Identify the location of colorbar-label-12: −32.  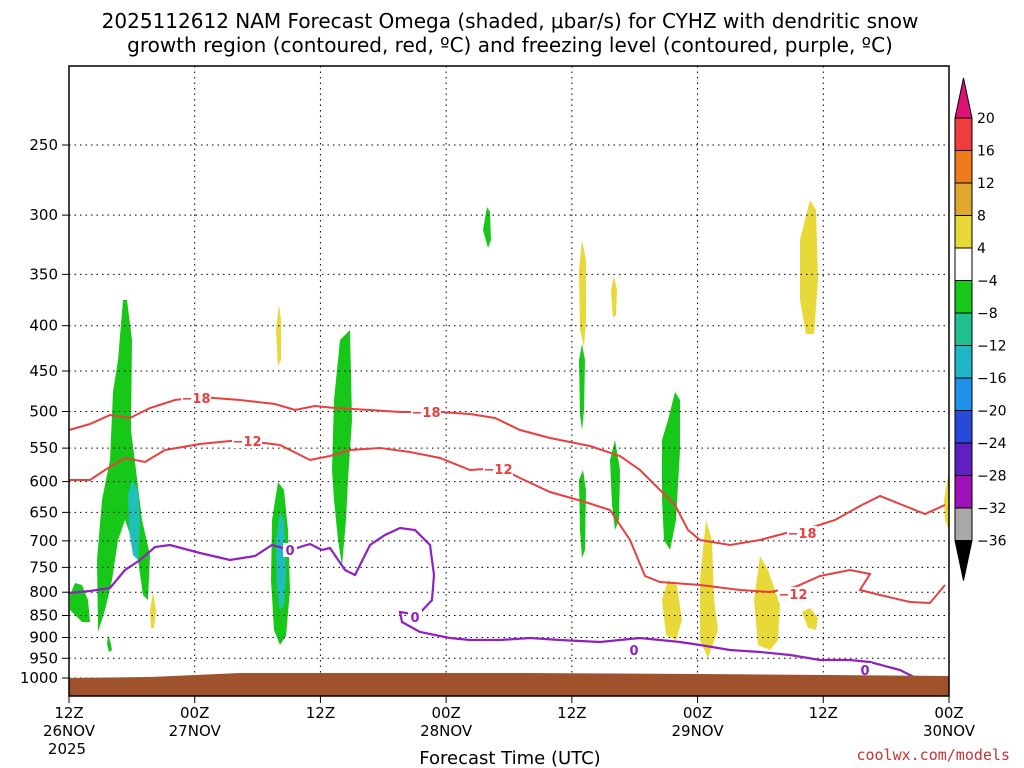
(992, 509).